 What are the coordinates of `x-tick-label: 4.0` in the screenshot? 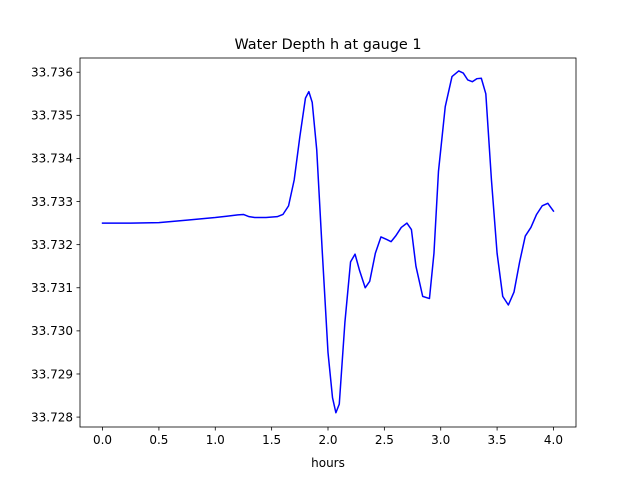 It's located at (553, 440).